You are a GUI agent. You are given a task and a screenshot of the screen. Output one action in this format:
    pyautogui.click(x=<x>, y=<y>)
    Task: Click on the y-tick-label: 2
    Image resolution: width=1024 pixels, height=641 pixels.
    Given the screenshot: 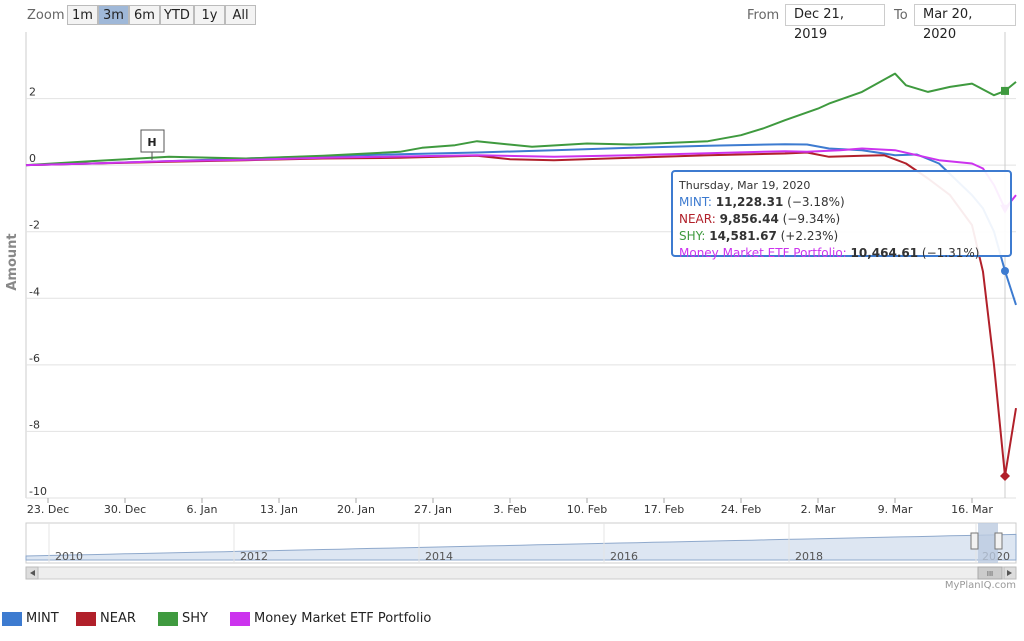 What is the action you would take?
    pyautogui.click(x=32, y=92)
    